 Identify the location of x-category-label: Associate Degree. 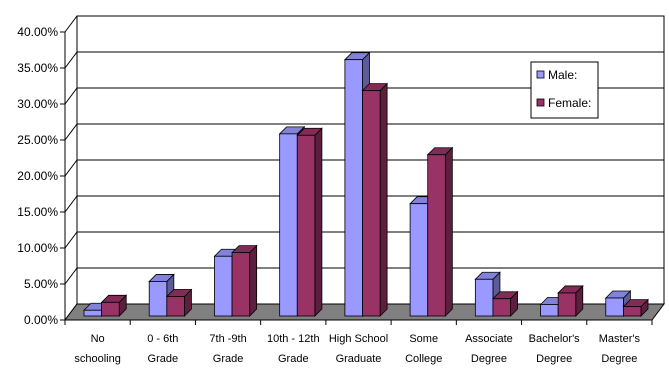
(489, 349).